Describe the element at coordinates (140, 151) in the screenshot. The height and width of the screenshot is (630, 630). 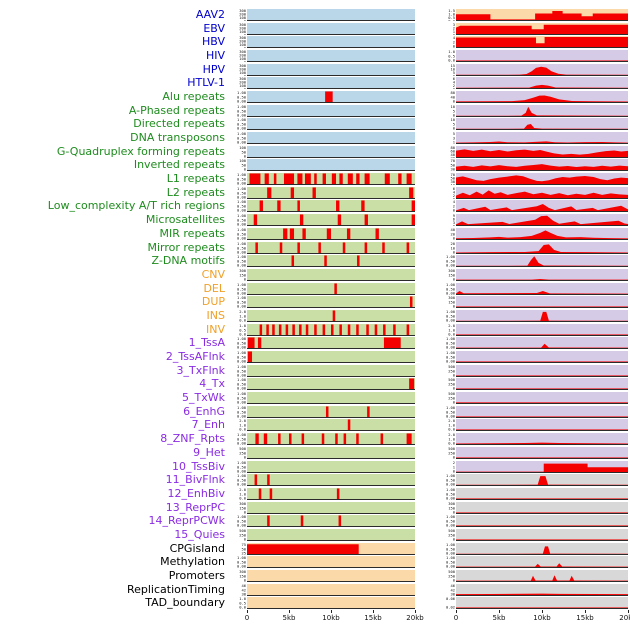
I see `track-label: G-Quadruplex forming repeats` at that location.